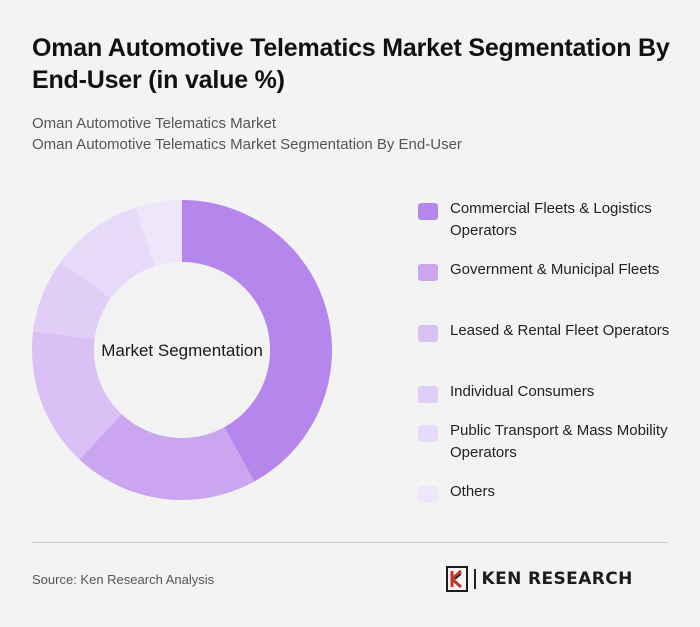  Describe the element at coordinates (554, 492) in the screenshot. I see `legend-item-6: Others` at that location.